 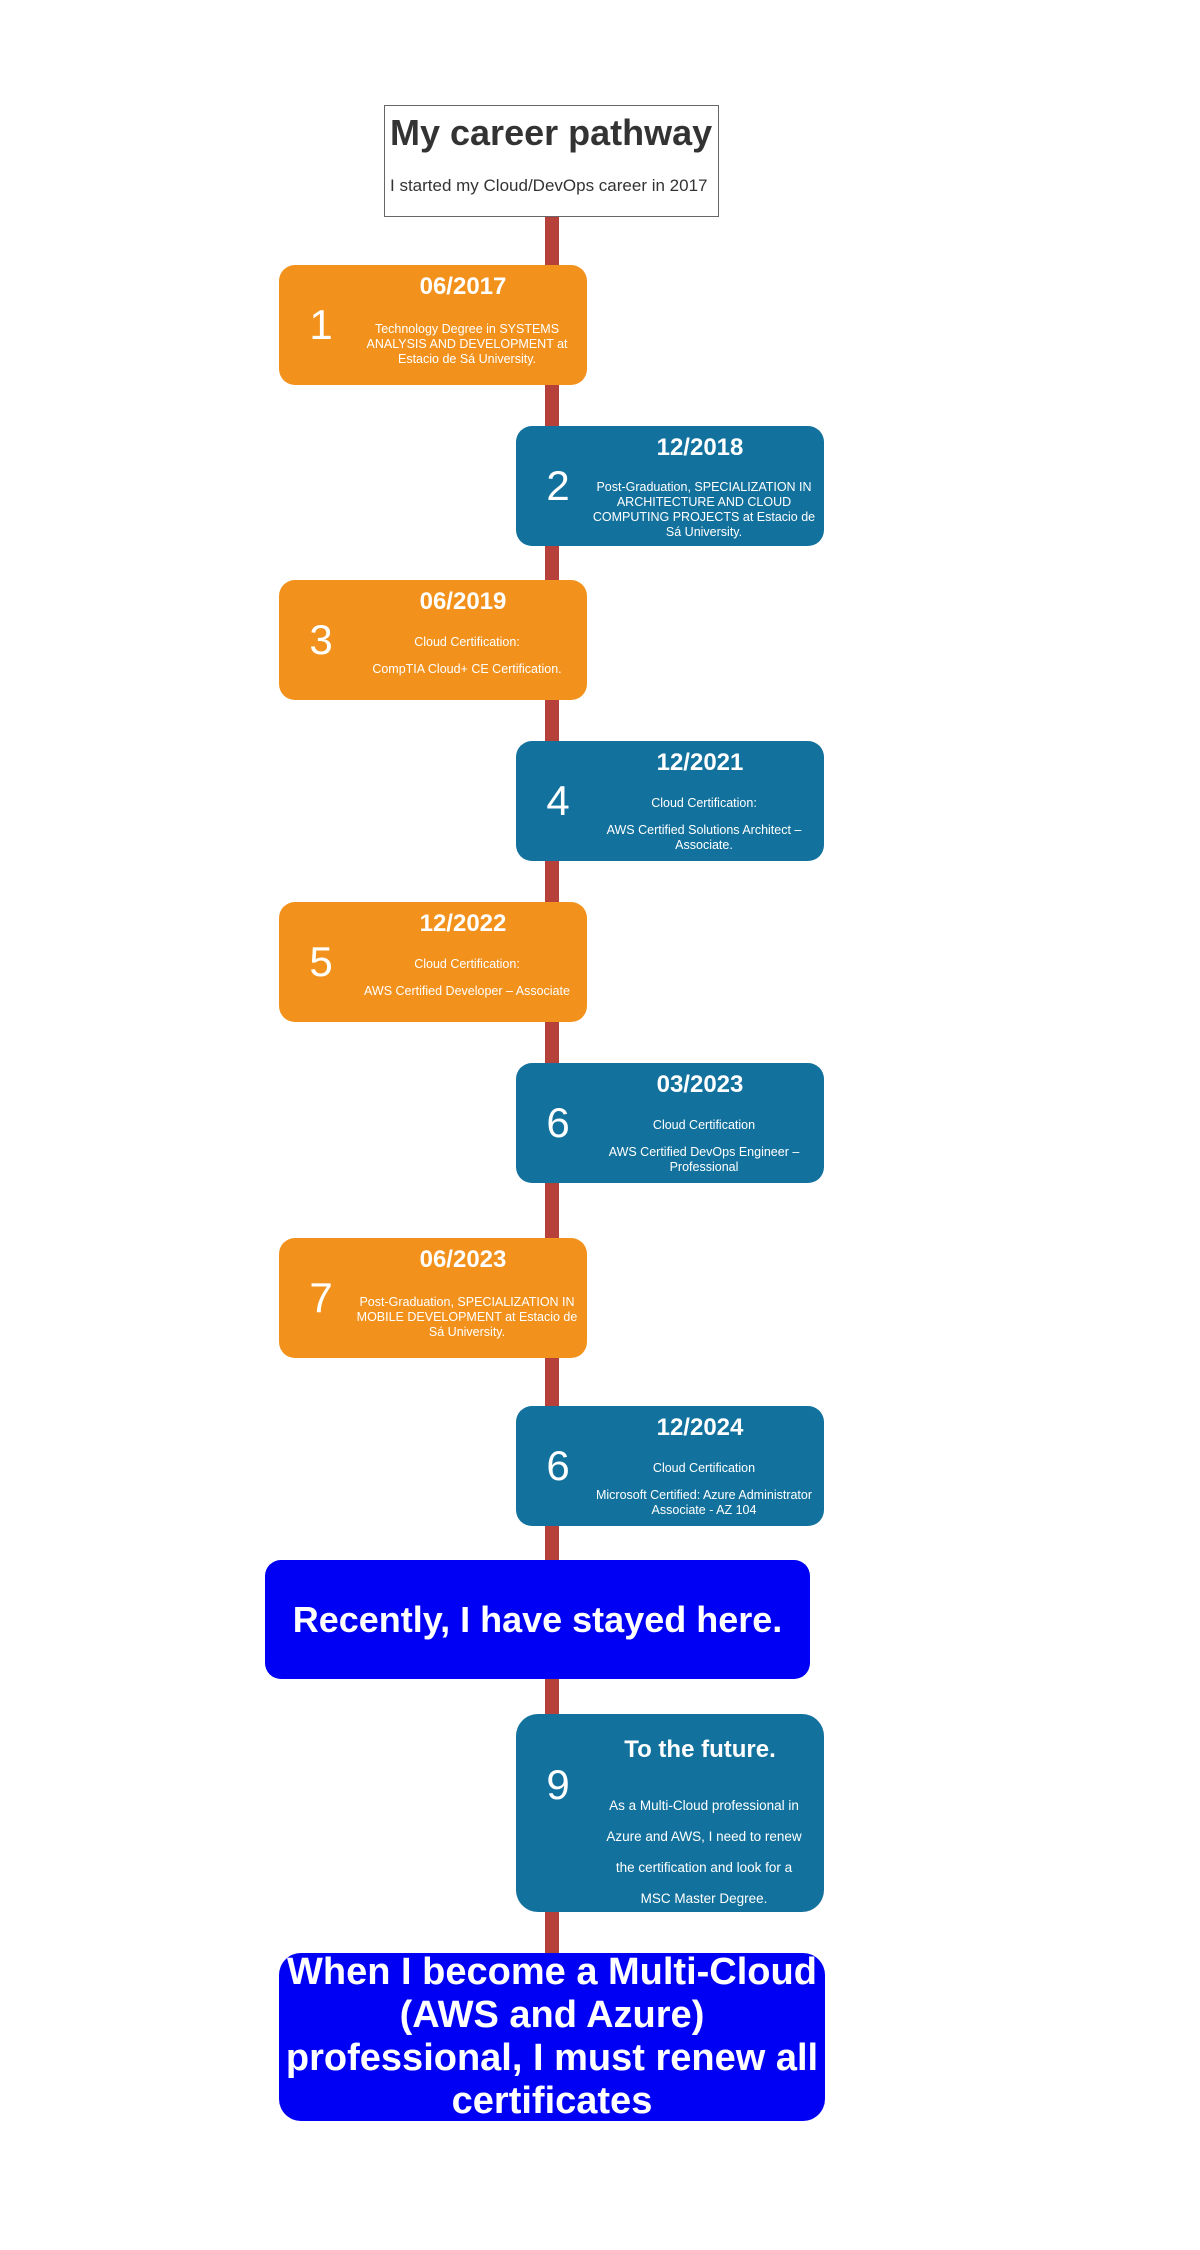 I want to click on future-number: 9, so click(x=558, y=1785).